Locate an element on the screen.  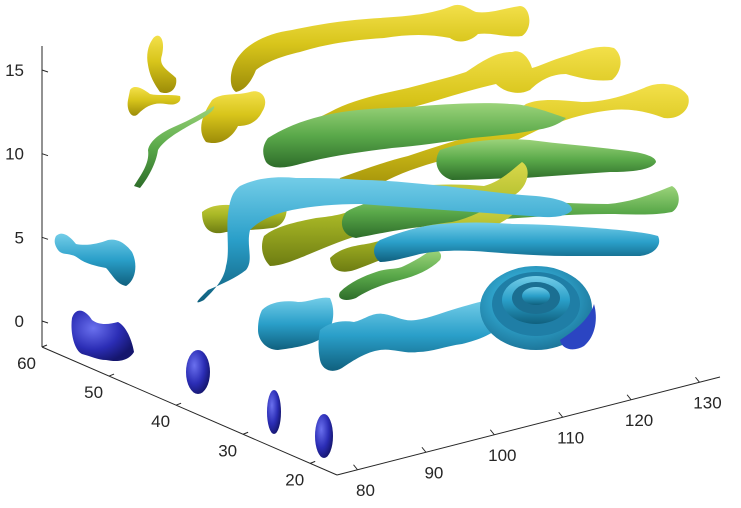
y-tick-label: 60 is located at coordinates (26, 363).